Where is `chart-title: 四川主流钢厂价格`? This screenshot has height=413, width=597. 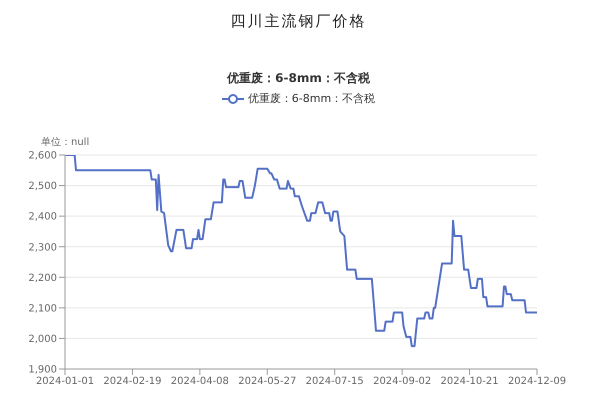 chart-title: 四川主流钢厂价格 is located at coordinates (299, 21).